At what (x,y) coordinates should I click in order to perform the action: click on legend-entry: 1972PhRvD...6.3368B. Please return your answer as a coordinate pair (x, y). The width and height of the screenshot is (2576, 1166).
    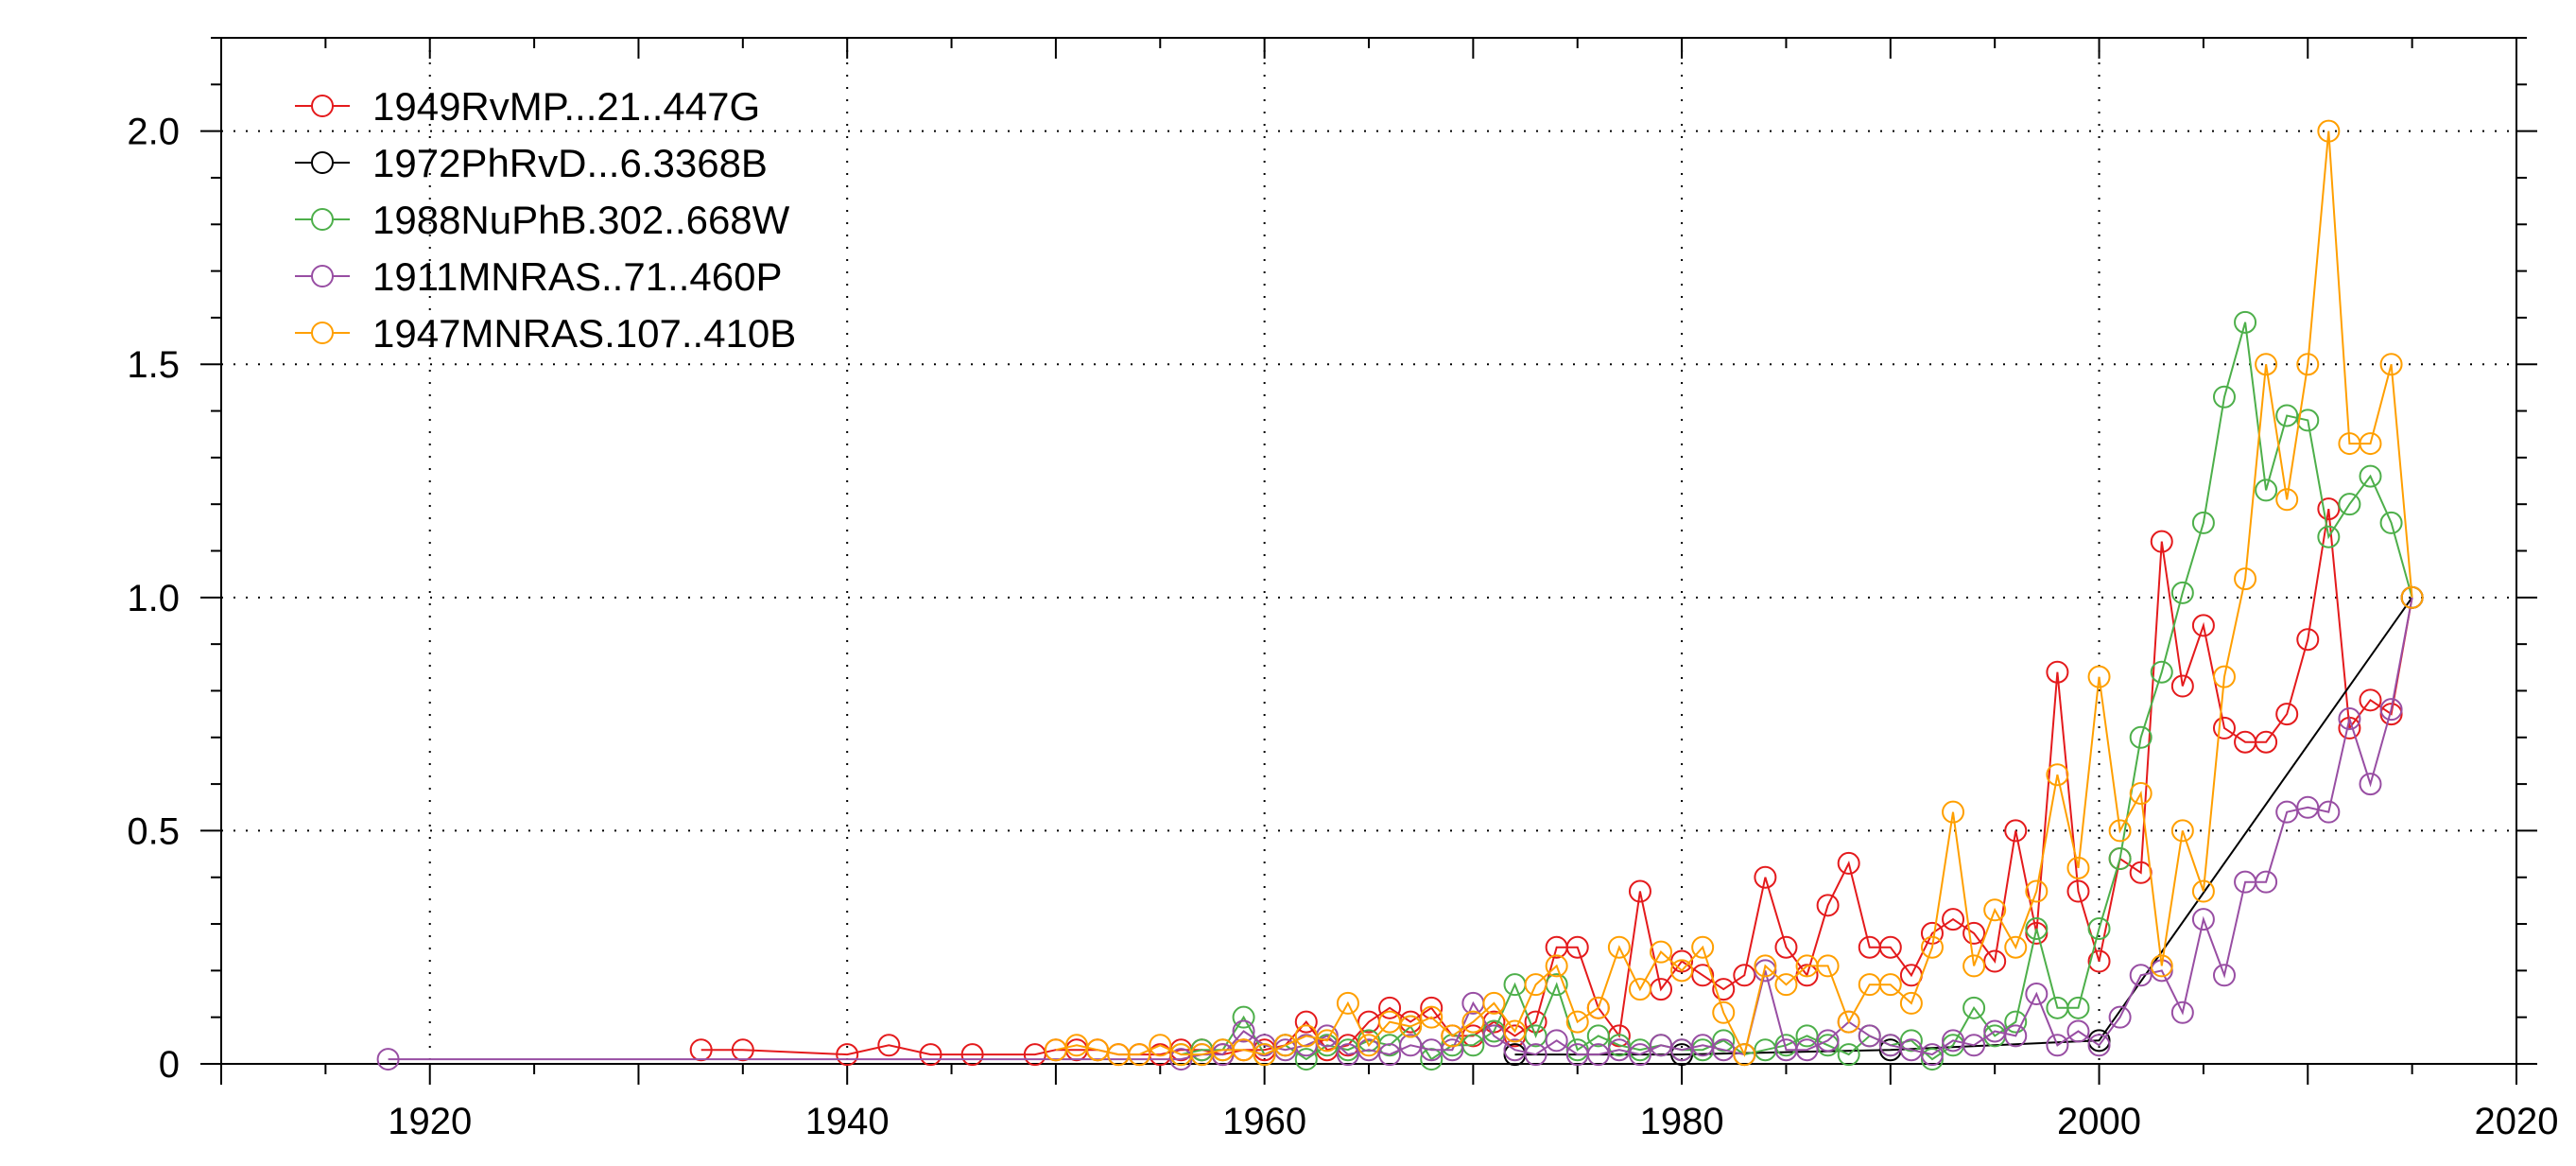
    Looking at the image, I should click on (531, 163).